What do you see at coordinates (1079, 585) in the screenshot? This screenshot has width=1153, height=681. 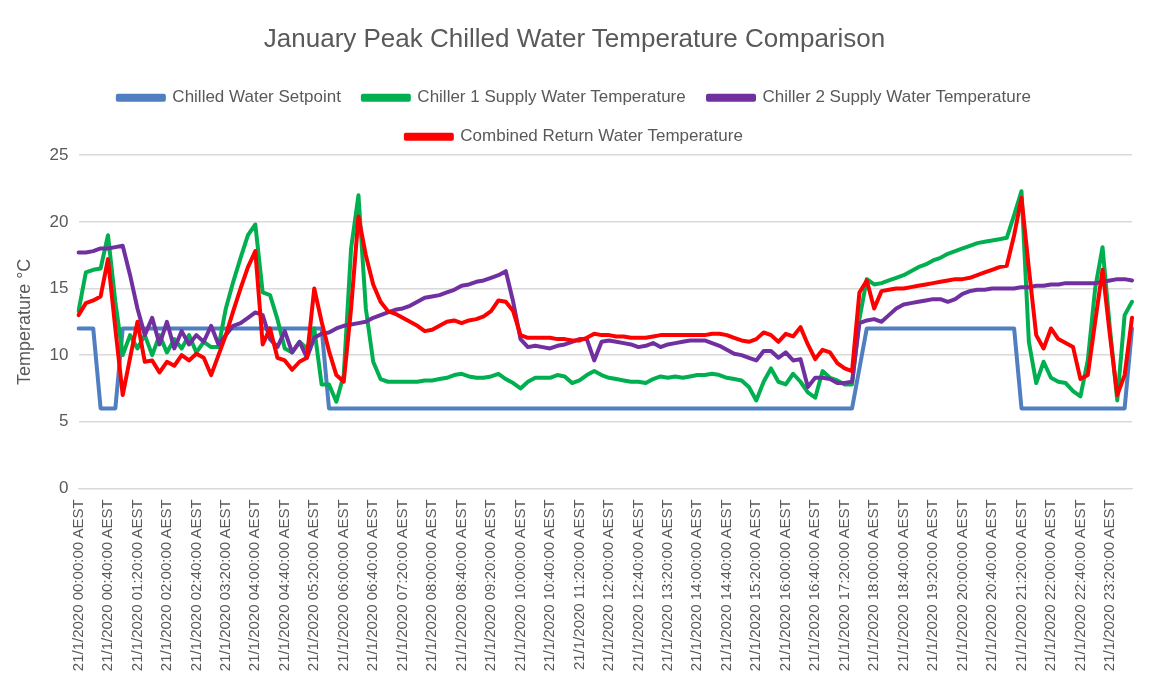 I see `x-tick-label: 21/1/2020 22:40:00 AEST` at bounding box center [1079, 585].